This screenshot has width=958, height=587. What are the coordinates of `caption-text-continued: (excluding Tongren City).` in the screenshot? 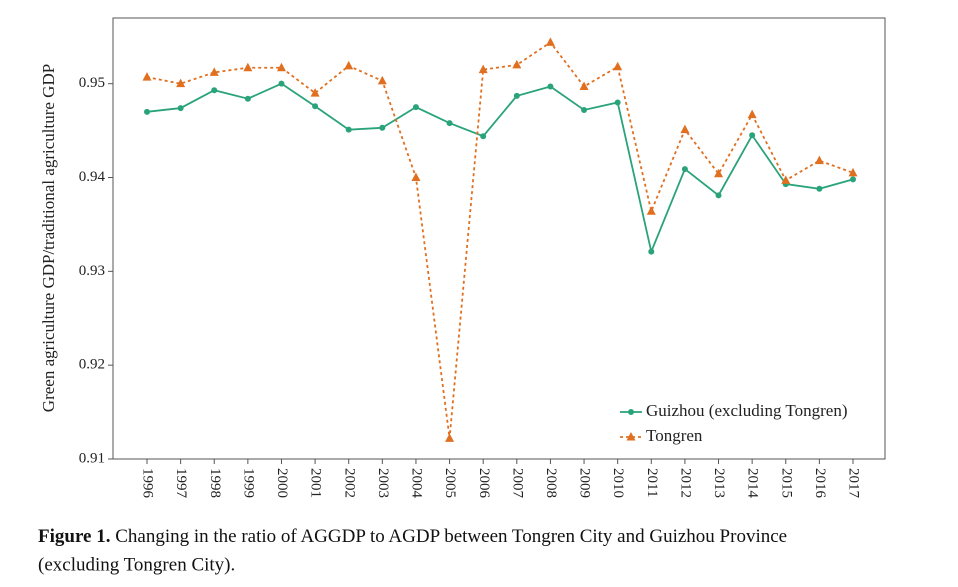 It's located at (136, 564).